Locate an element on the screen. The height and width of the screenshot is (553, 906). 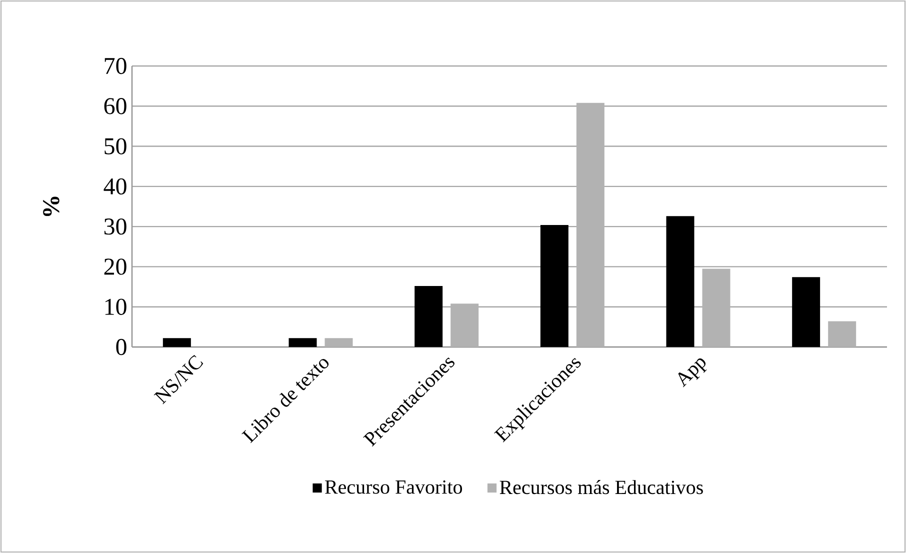
y-tick-label: 50 is located at coordinates (115, 146).